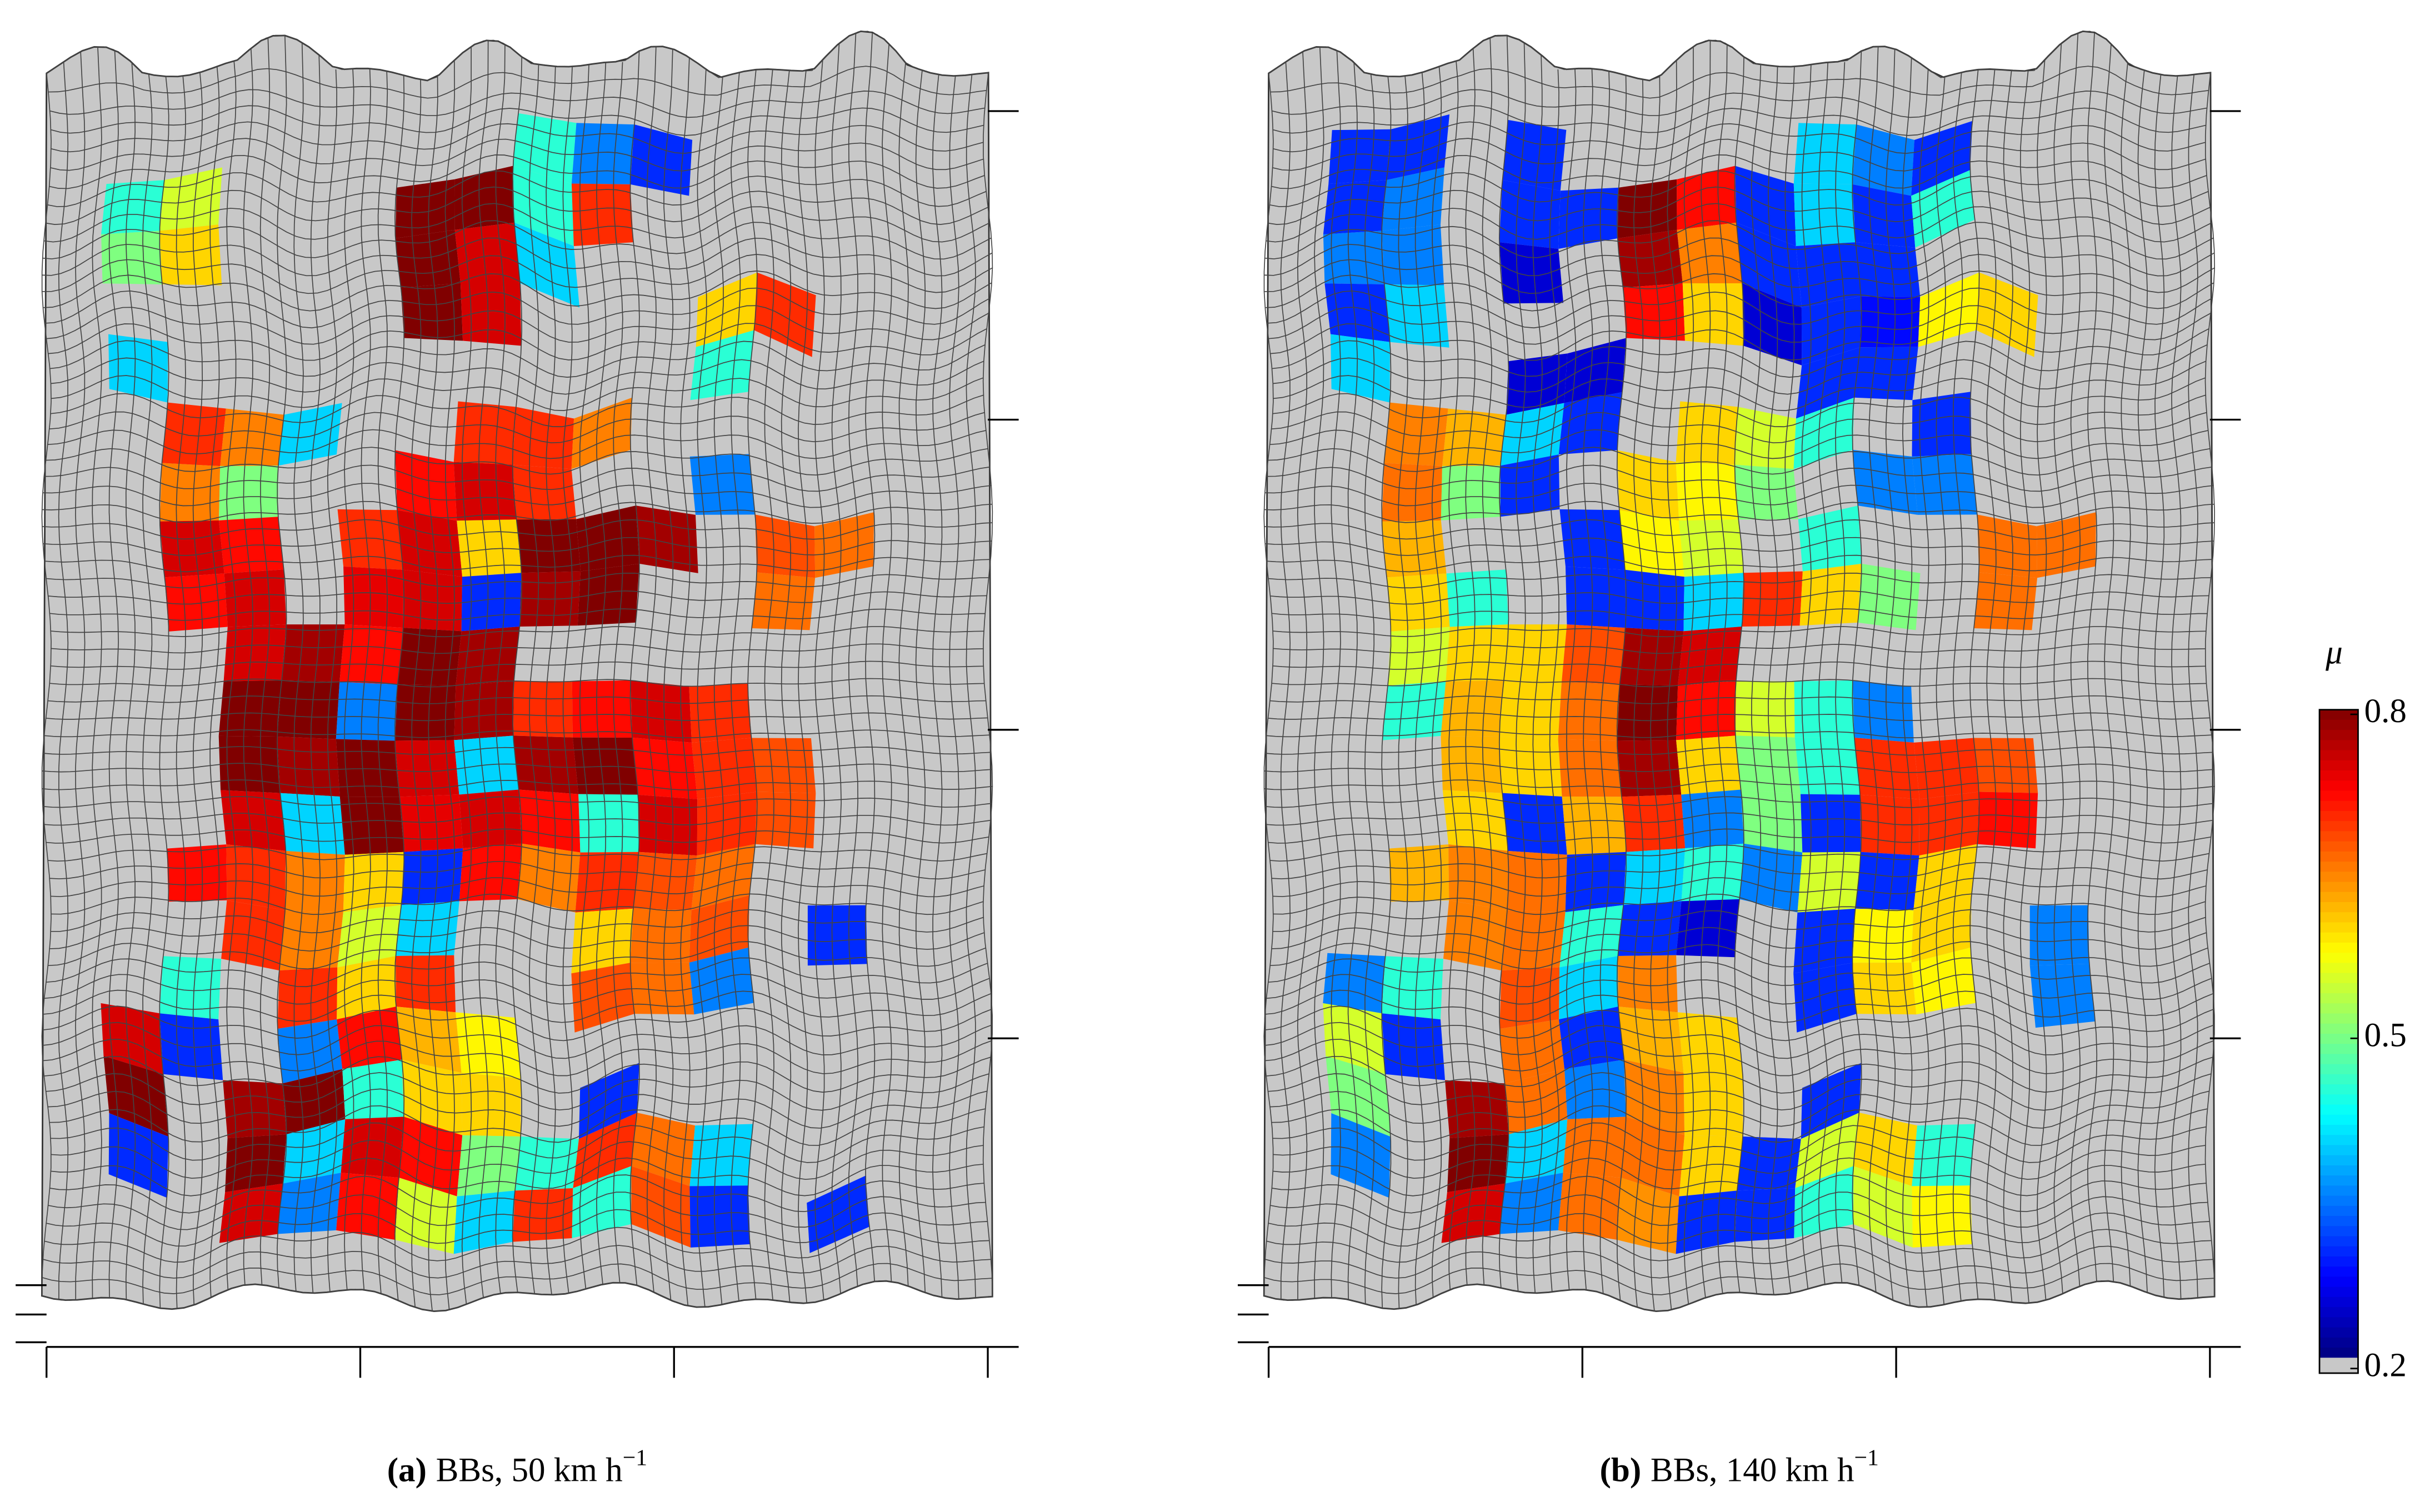 The image size is (2420, 1512). What do you see at coordinates (2386, 711) in the screenshot?
I see `colorbar-tick-label: 0.8` at bounding box center [2386, 711].